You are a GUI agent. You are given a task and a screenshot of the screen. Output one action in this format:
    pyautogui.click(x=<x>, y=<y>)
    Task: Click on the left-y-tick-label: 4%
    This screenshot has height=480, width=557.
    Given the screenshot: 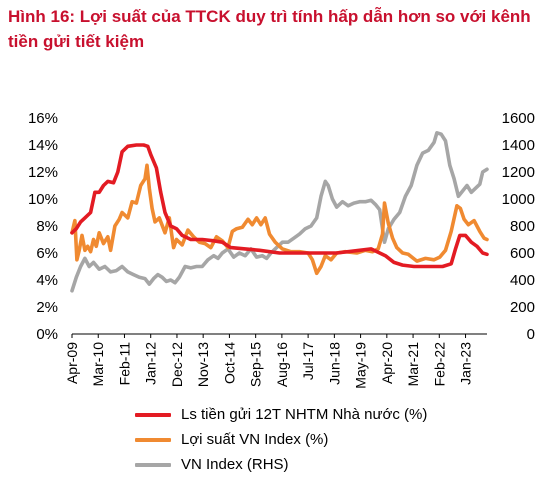 What is the action you would take?
    pyautogui.click(x=47, y=280)
    